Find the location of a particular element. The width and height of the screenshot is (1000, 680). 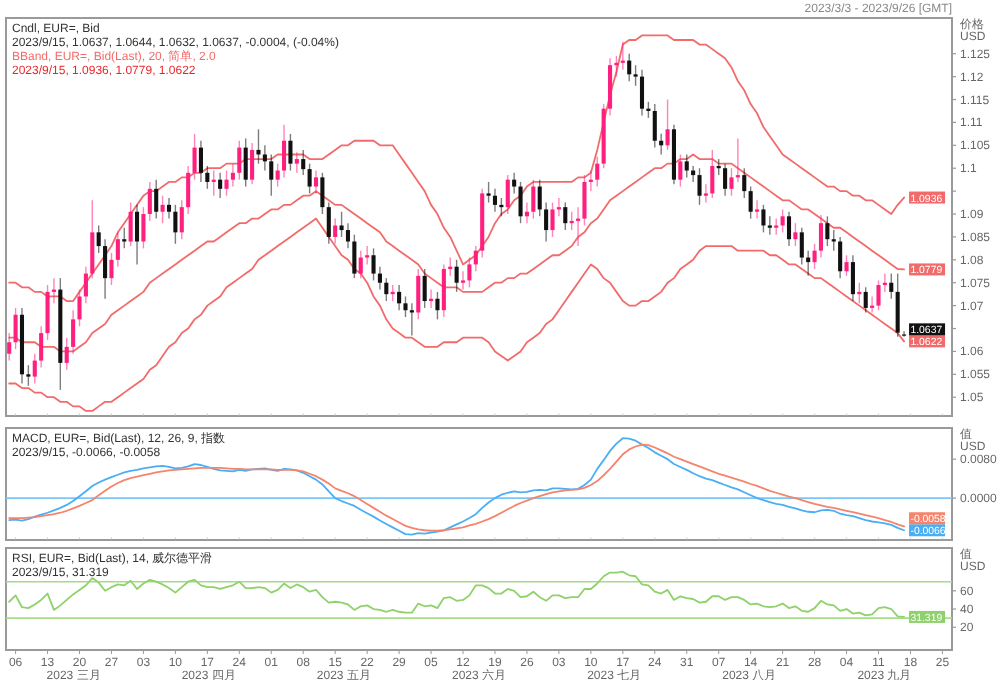

line-series is located at coordinates (456, 594).